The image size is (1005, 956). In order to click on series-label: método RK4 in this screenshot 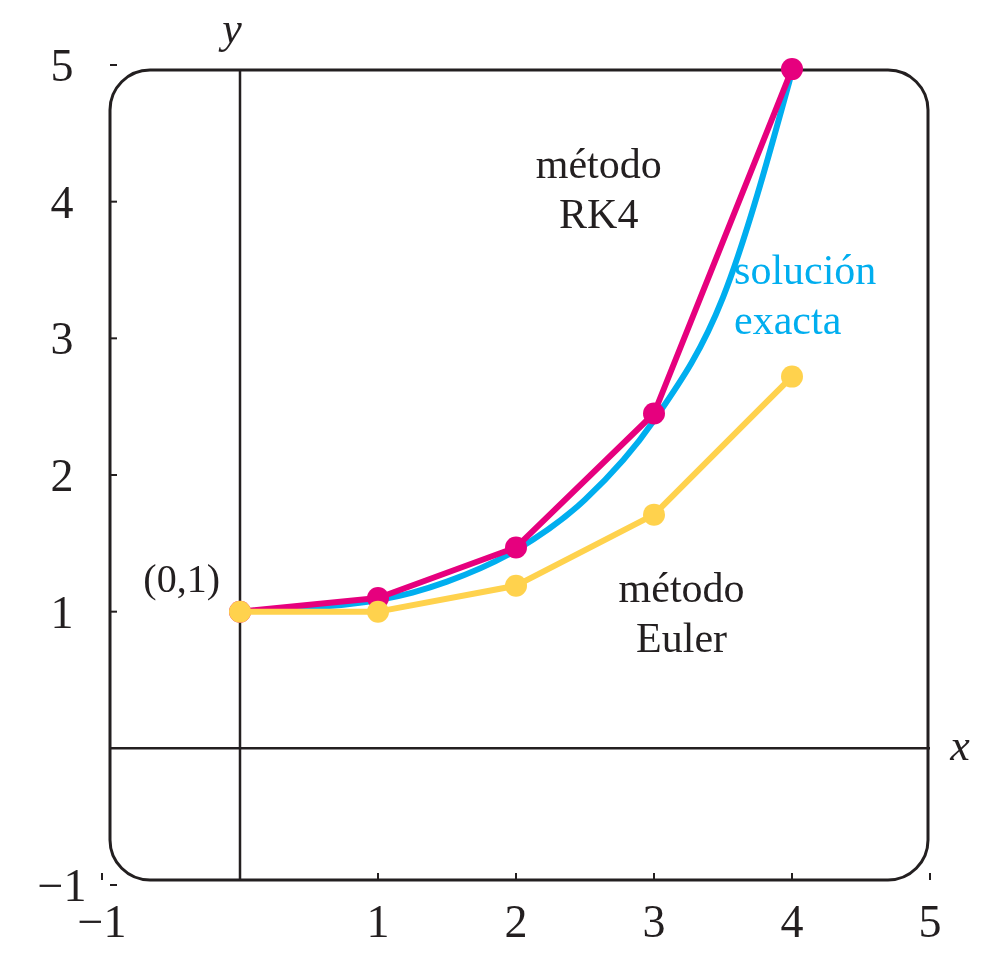, I will do `click(598, 189)`.